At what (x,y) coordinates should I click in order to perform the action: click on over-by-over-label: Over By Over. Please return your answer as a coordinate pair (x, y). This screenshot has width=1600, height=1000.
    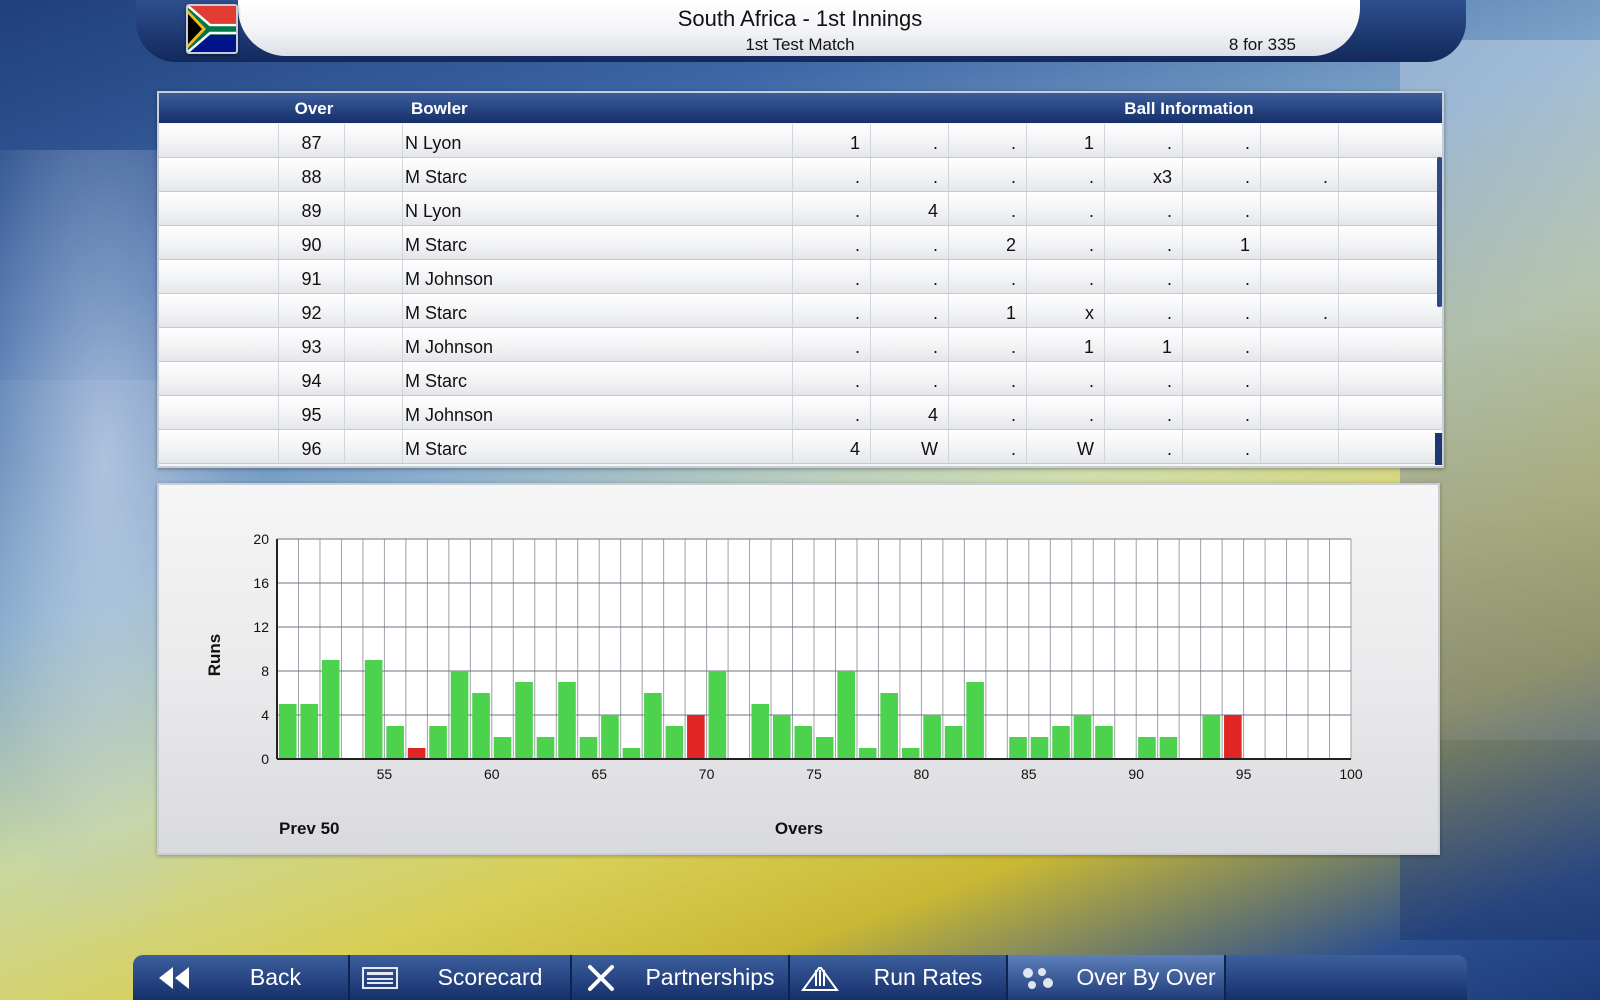
    Looking at the image, I should click on (1146, 977).